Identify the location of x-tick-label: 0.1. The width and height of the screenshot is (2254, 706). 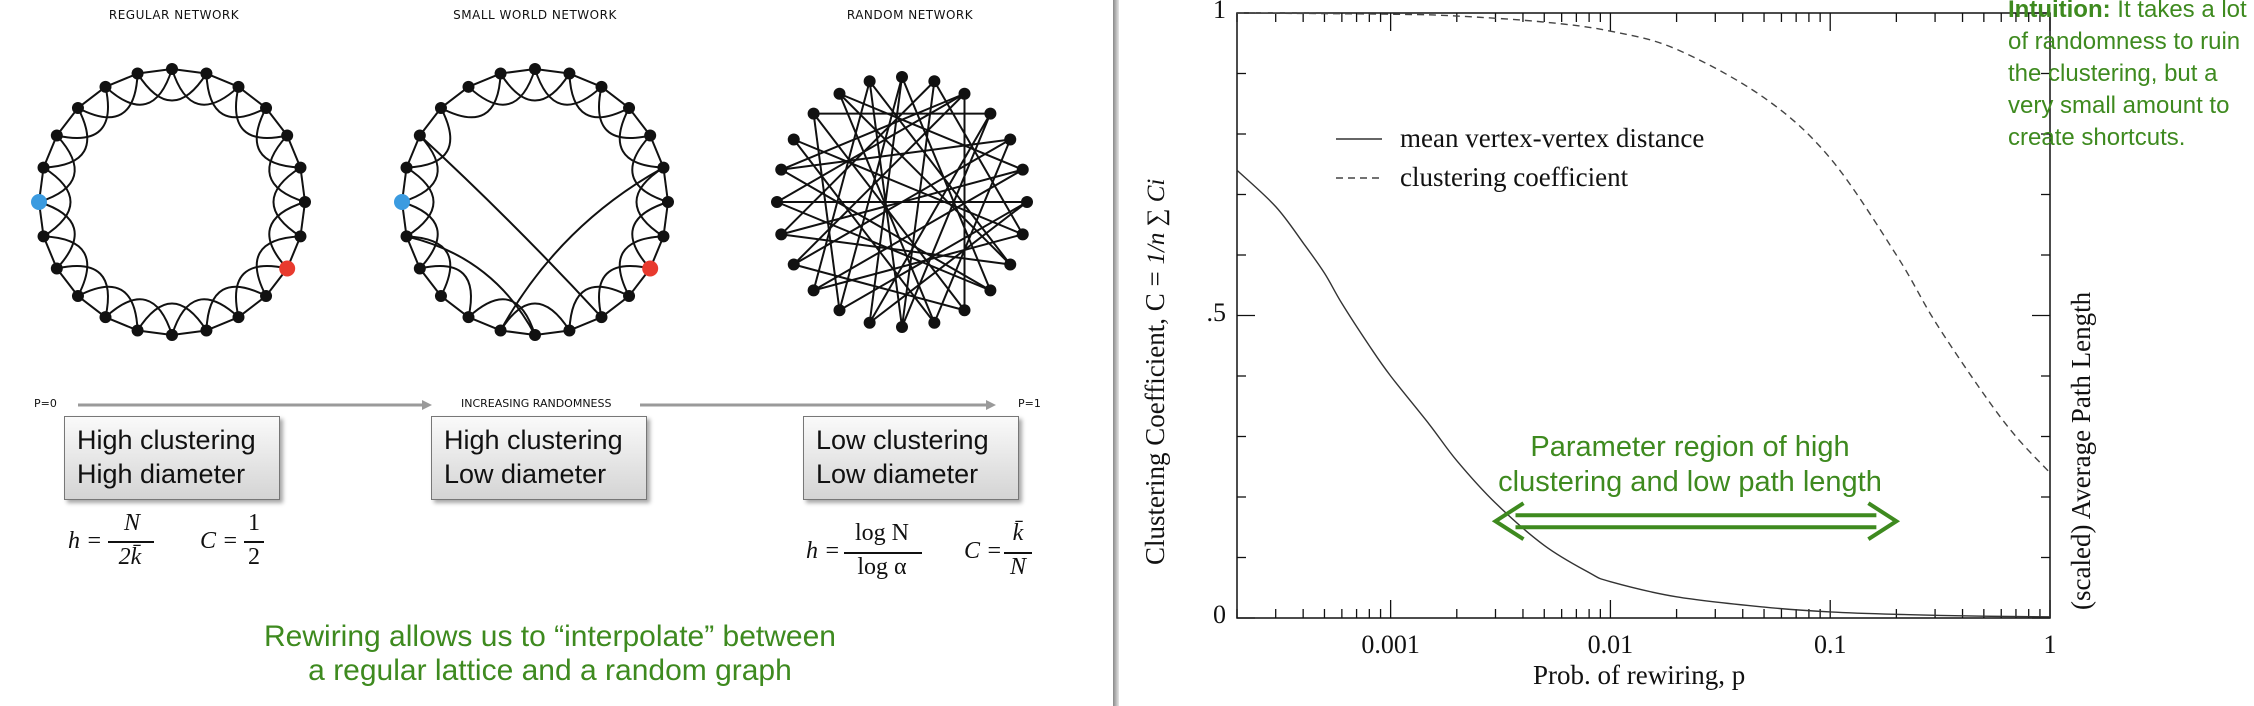
(1830, 644).